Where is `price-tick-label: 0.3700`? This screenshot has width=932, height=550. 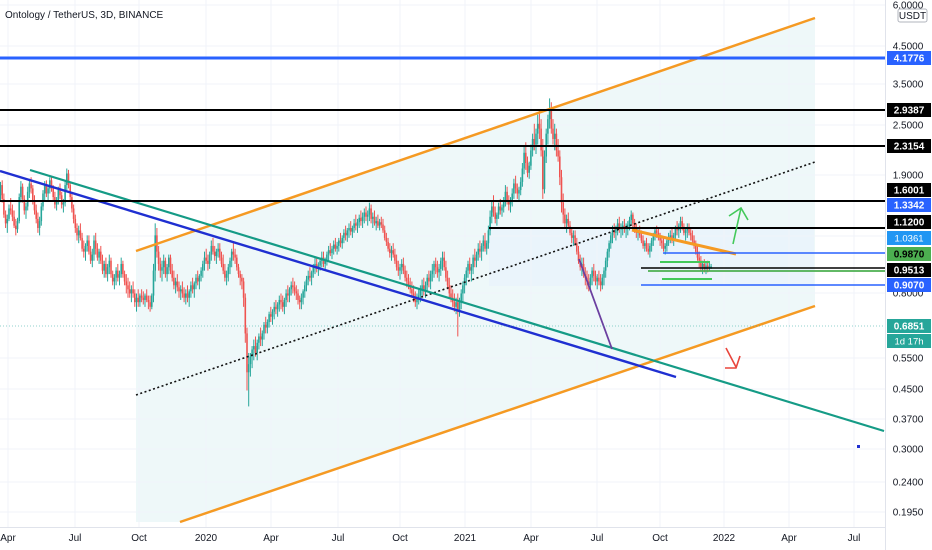 price-tick-label: 0.3700 is located at coordinates (908, 420).